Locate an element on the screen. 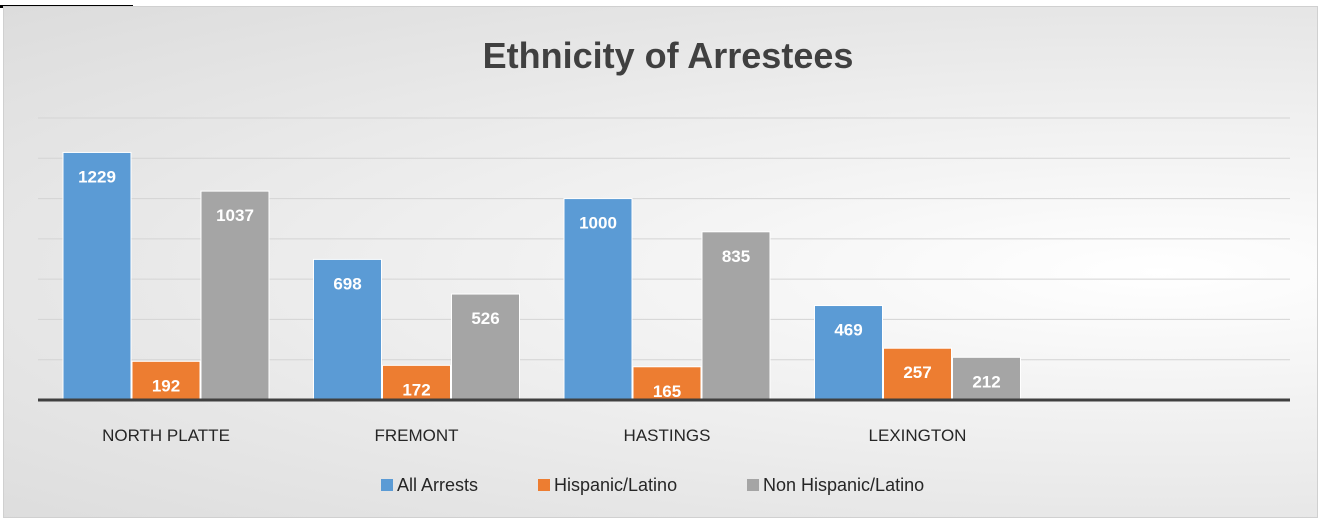 The height and width of the screenshot is (520, 1322). legend-label: All Arrests is located at coordinates (437, 485).